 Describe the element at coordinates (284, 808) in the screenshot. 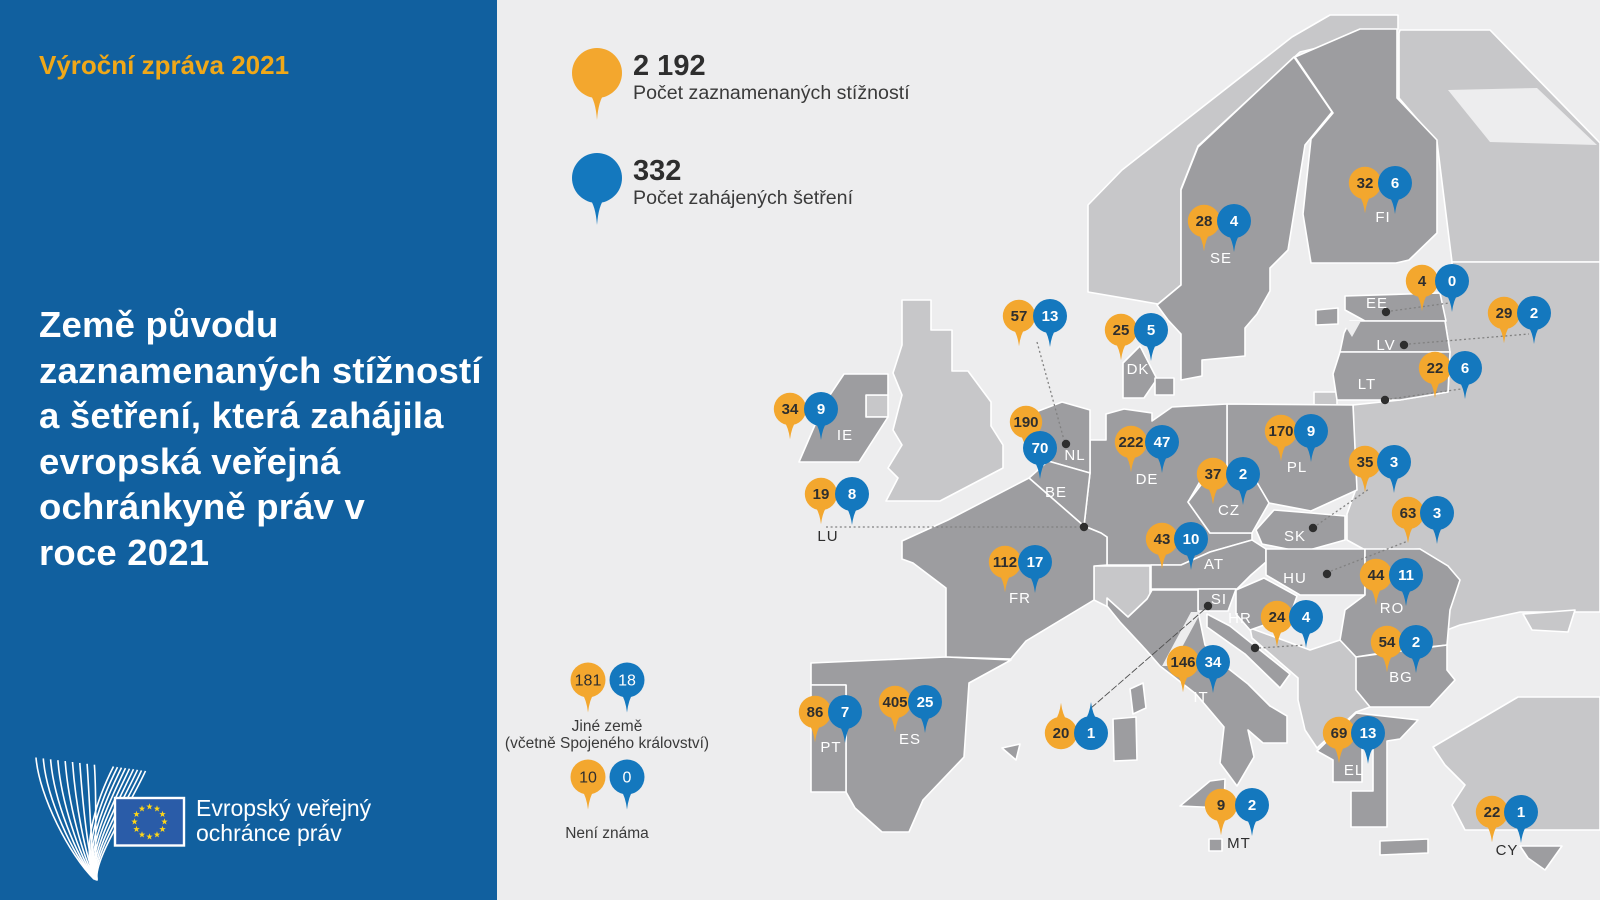

I see `svg-text: Evropský veřejný` at that location.